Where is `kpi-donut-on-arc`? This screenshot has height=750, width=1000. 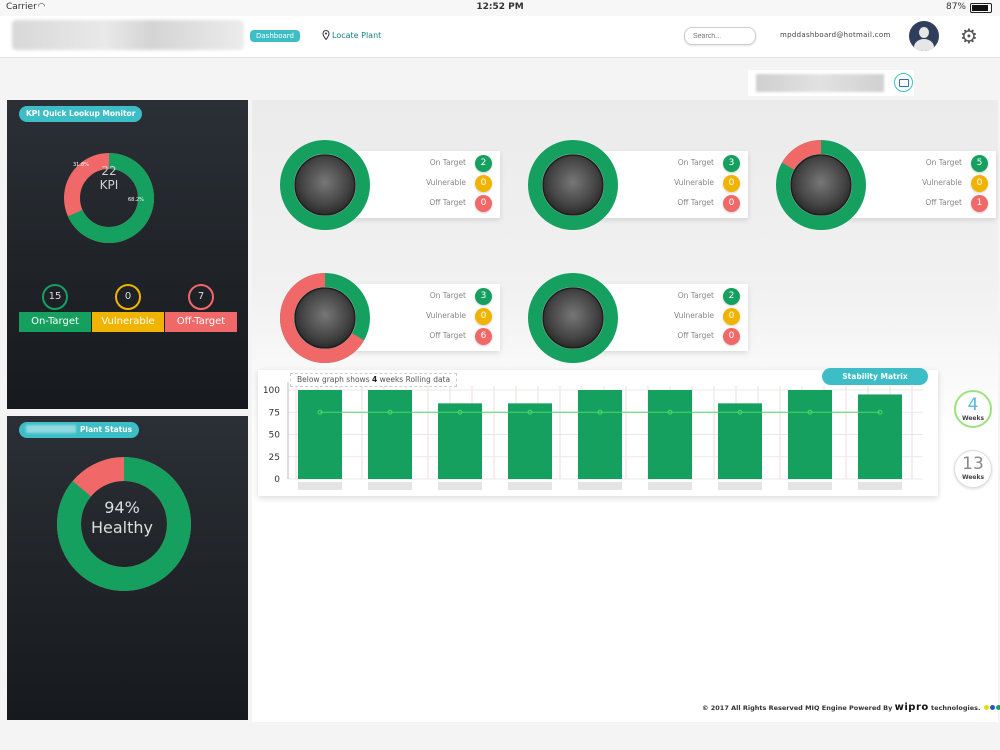 kpi-donut-on-arc is located at coordinates (109, 198).